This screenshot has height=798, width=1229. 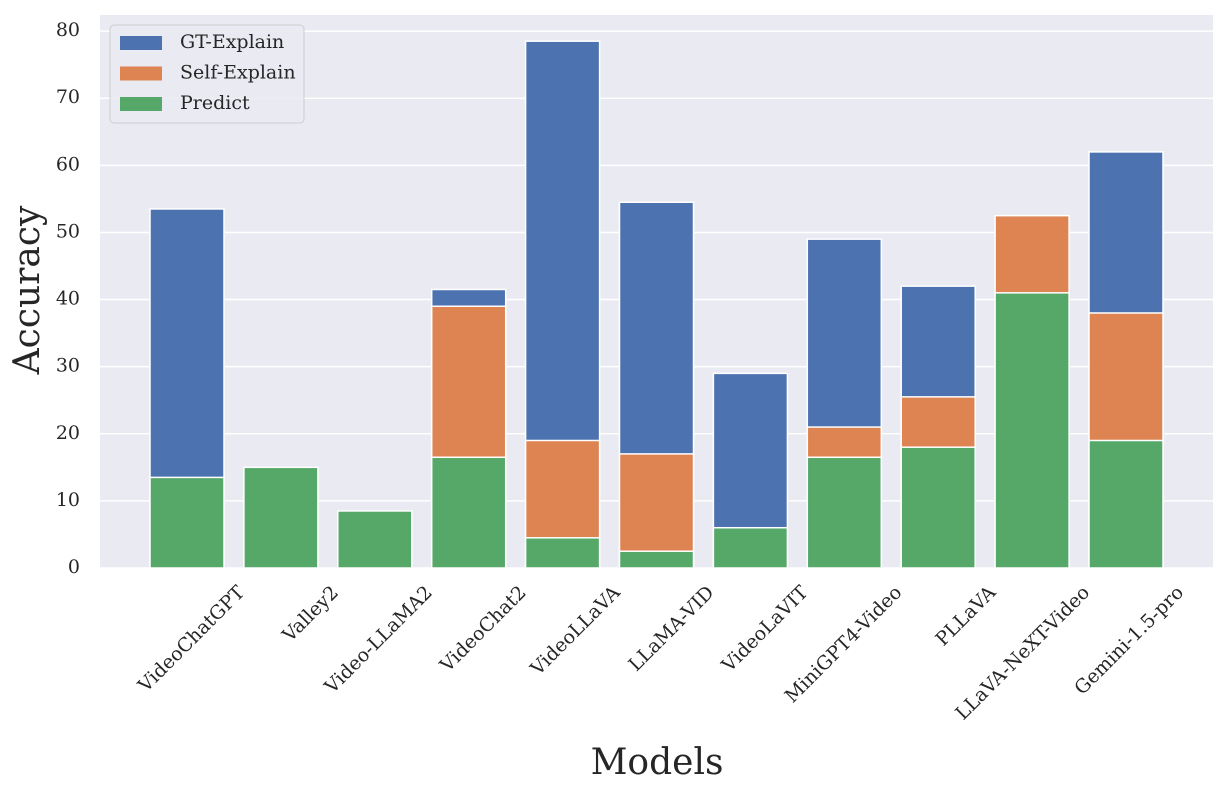 I want to click on x-tick-label: VideoLaVIT, so click(x=765, y=629).